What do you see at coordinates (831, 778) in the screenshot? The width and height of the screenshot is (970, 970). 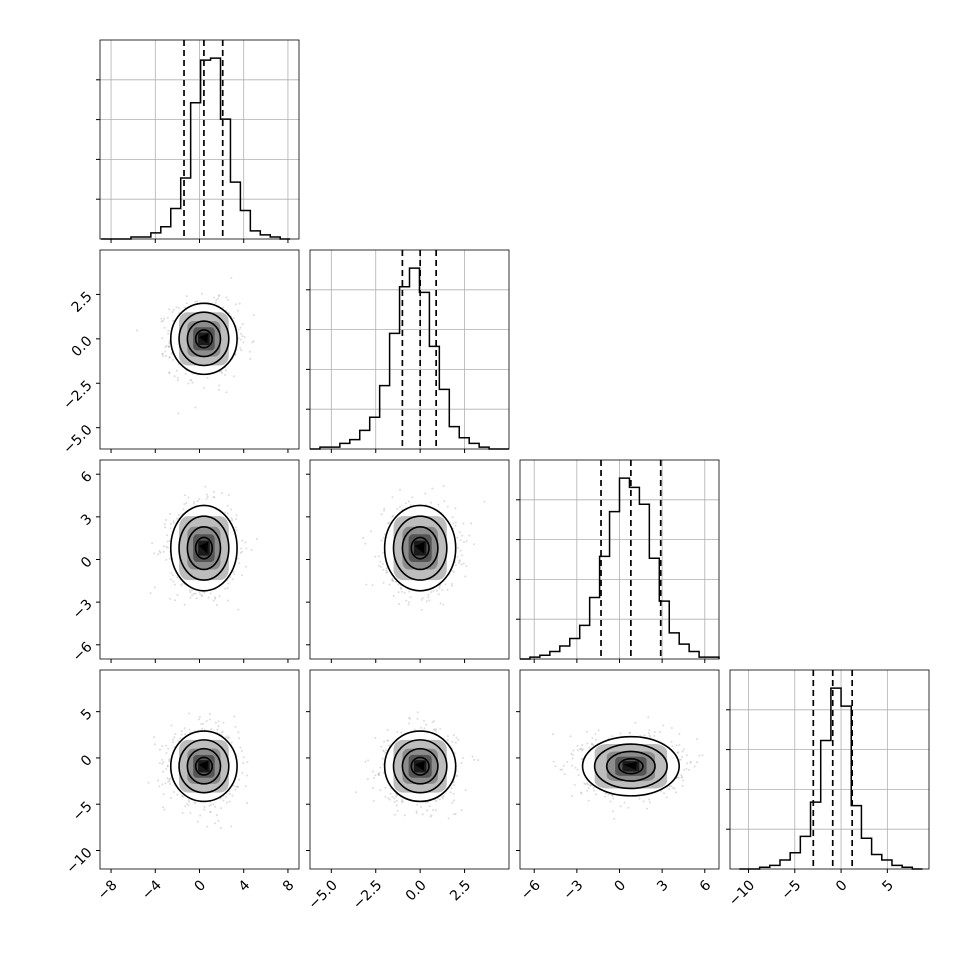 I see `histogram-step-line` at bounding box center [831, 778].